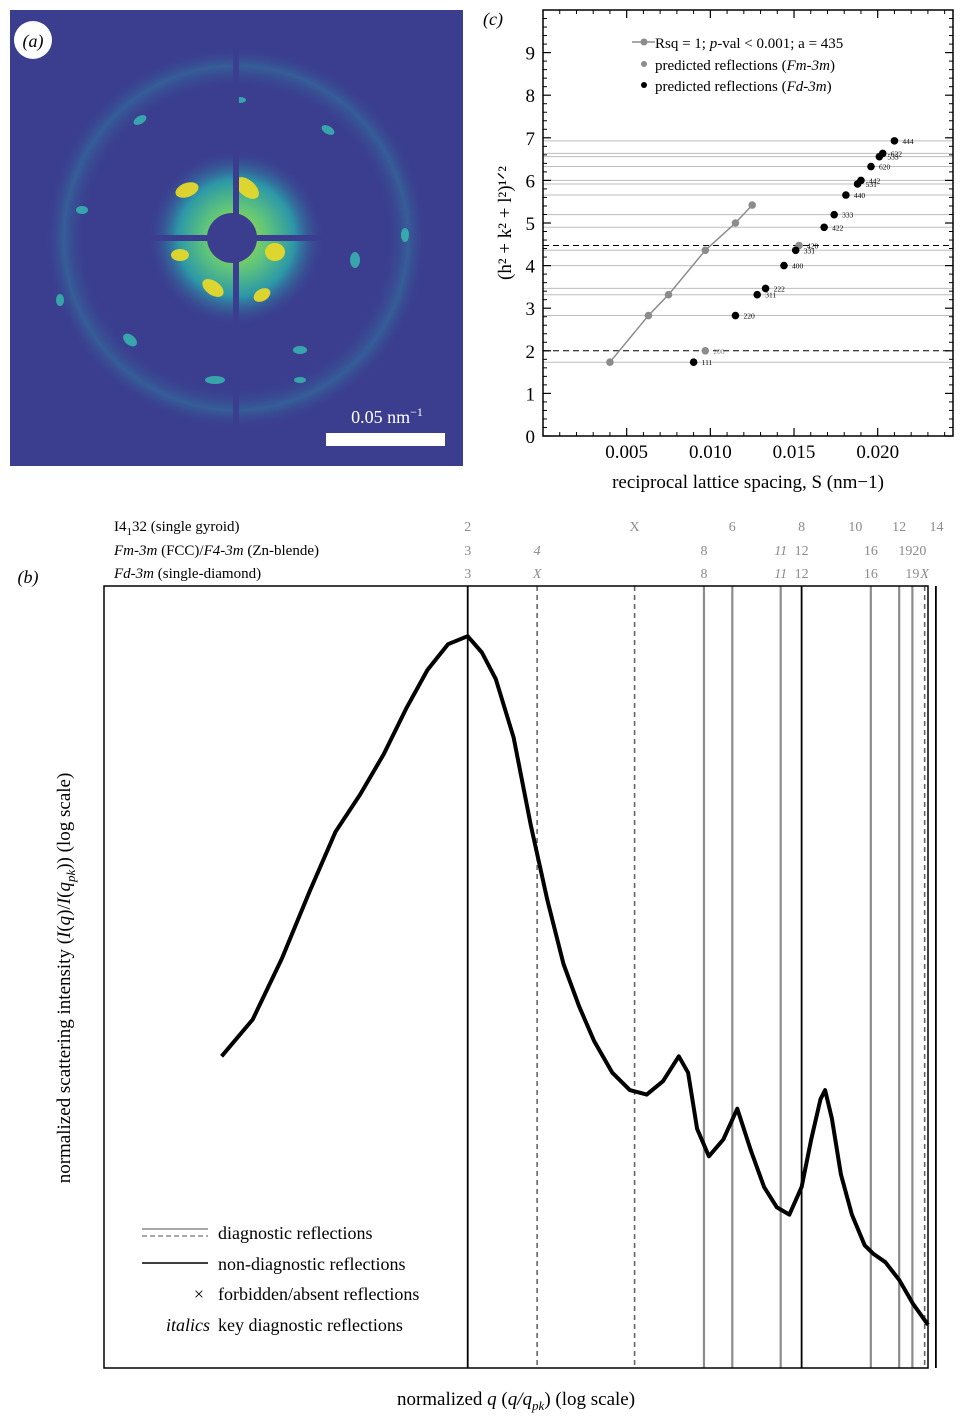 Image resolution: width=961 pixels, height=1416 pixels. Describe the element at coordinates (912, 574) in the screenshot. I see `header-index-label: 19` at that location.